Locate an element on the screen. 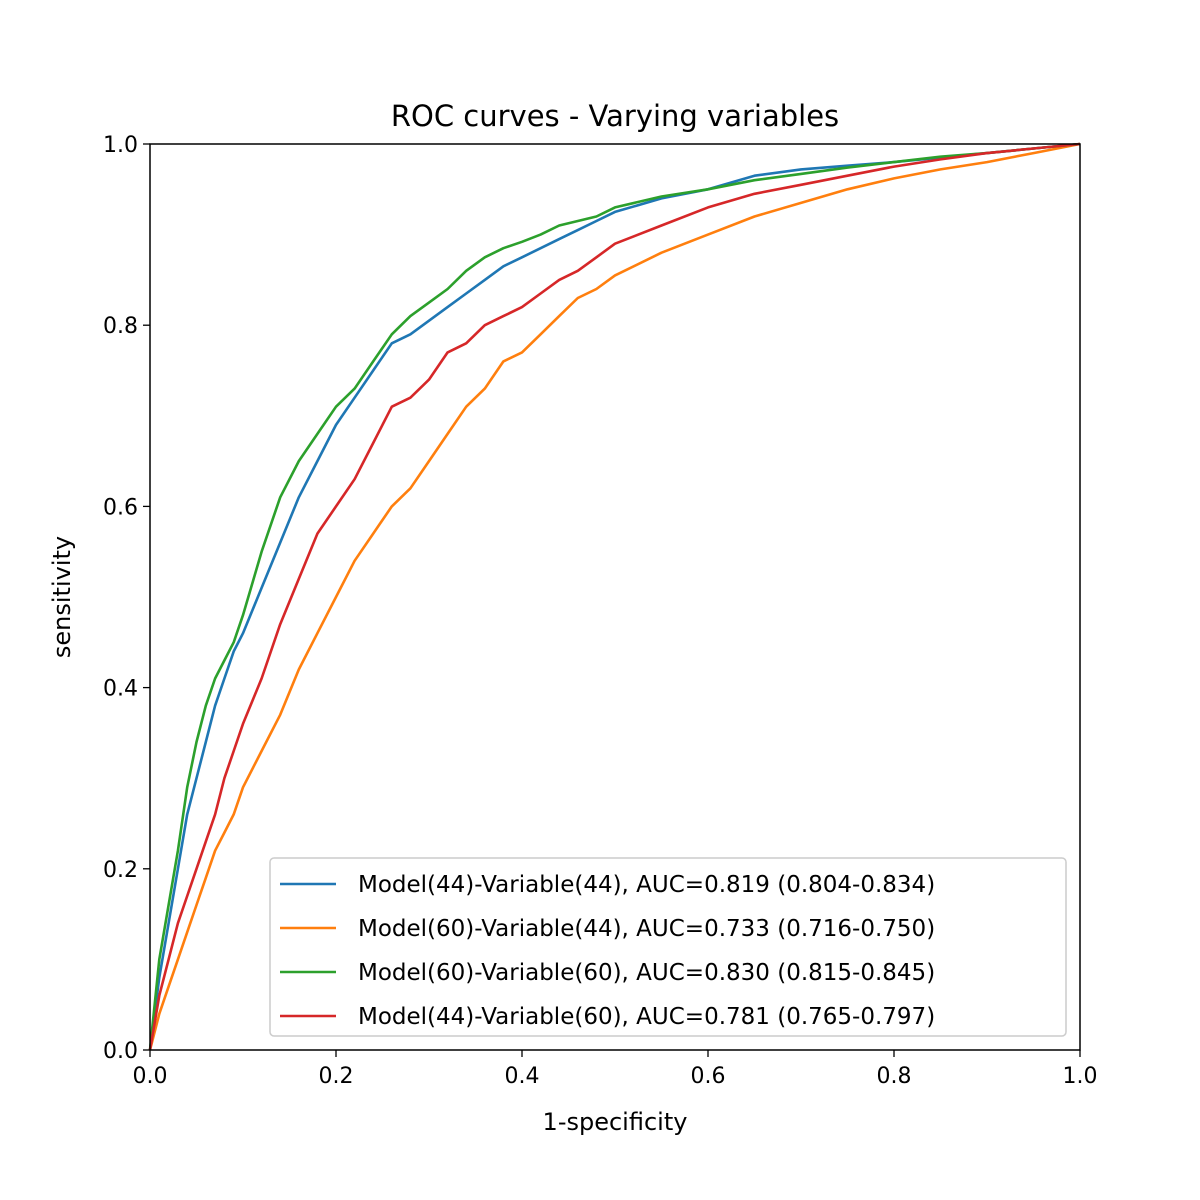 Image resolution: width=1200 pixels, height=1200 pixels. x-tick-label: 1.0 is located at coordinates (1080, 1076).